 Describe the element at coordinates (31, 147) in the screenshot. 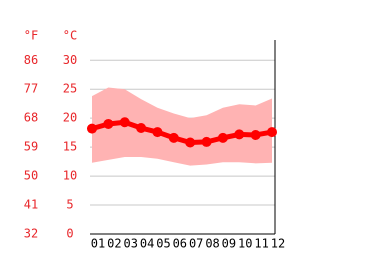

I see `y2-tick-label: 59` at that location.